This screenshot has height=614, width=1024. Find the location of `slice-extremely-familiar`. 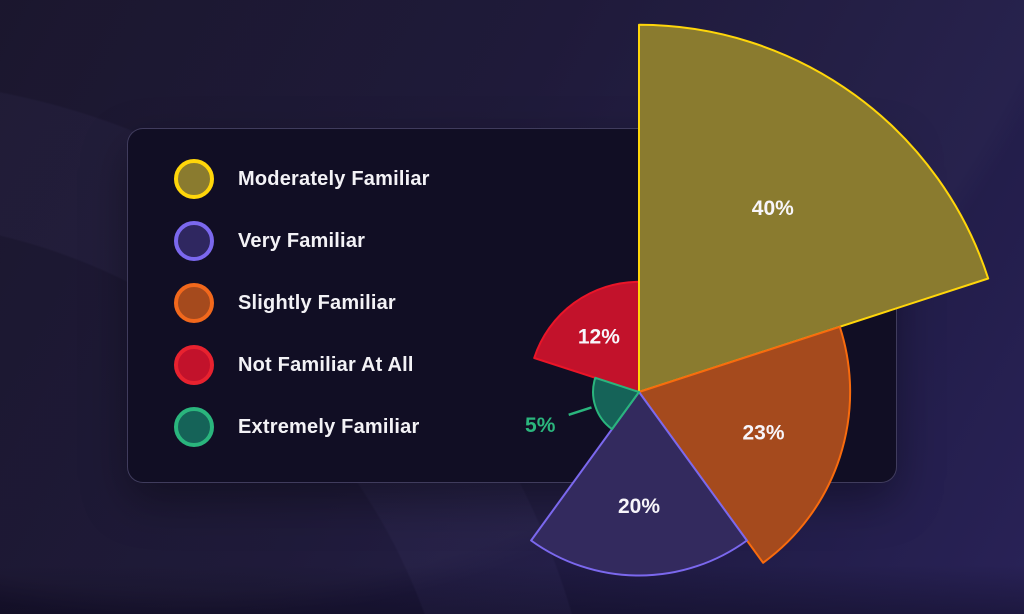

slice-extremely-familiar is located at coordinates (616, 403).